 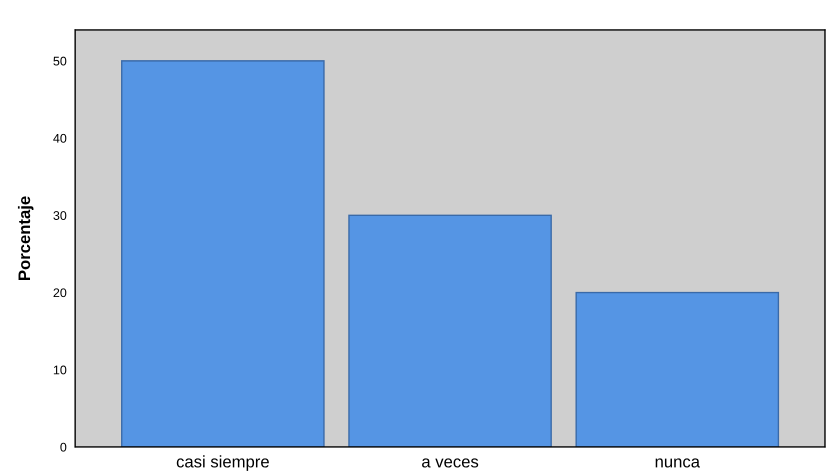 What do you see at coordinates (60, 370) in the screenshot?
I see `y-tick-label: 10` at bounding box center [60, 370].